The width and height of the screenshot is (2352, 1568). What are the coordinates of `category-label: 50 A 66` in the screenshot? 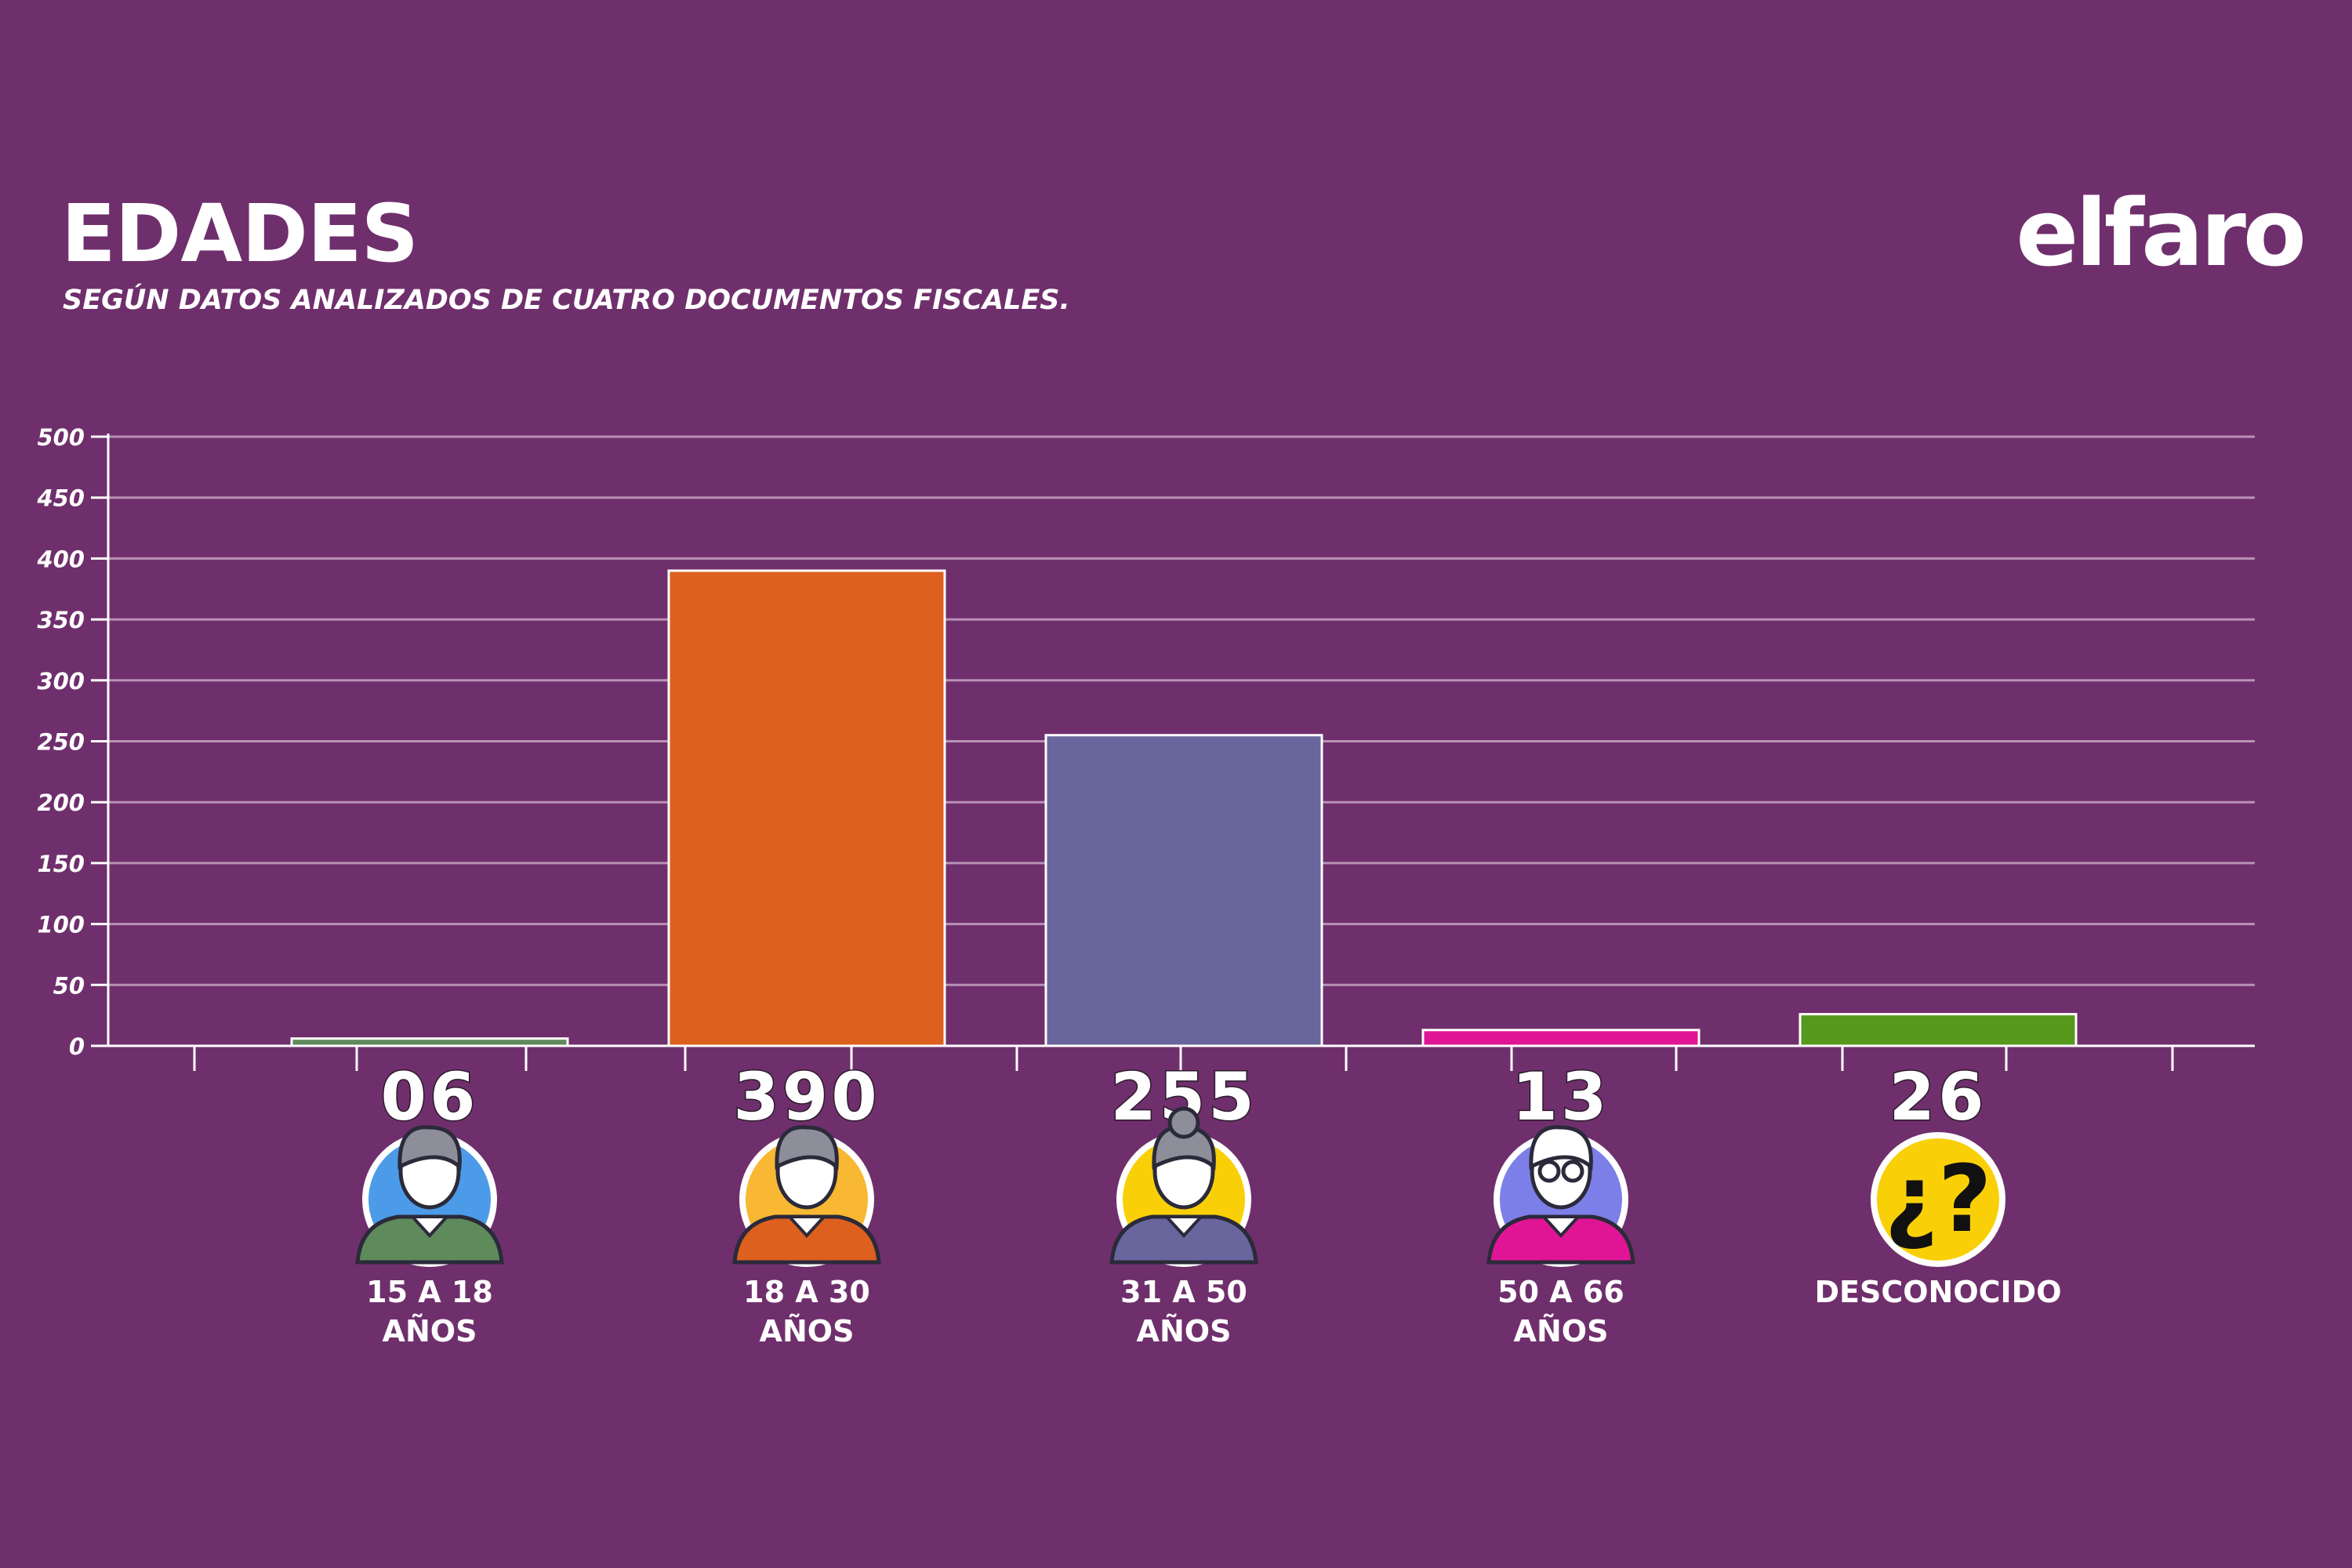 It's located at (1560, 1292).